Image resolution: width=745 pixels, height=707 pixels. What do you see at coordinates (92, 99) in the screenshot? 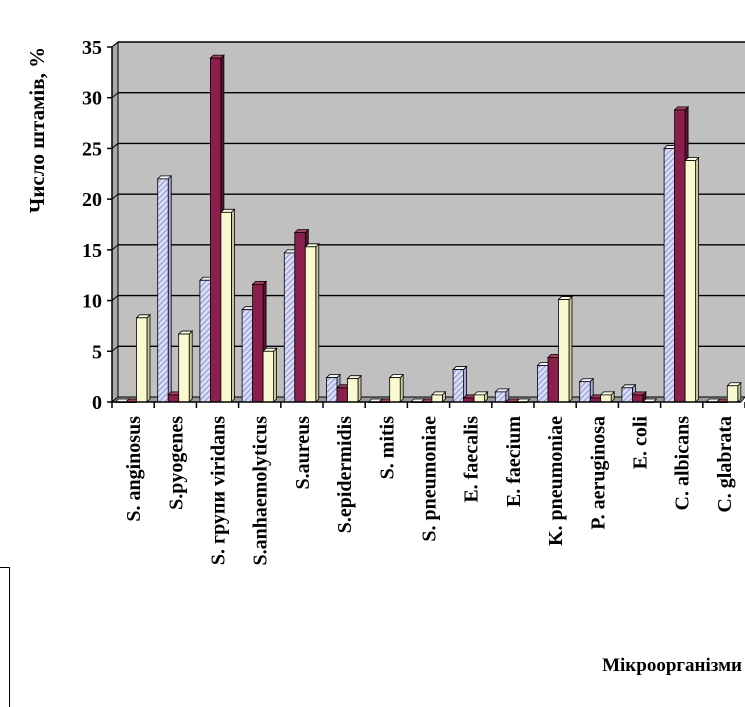
I see `y-tick-label: 30` at bounding box center [92, 99].